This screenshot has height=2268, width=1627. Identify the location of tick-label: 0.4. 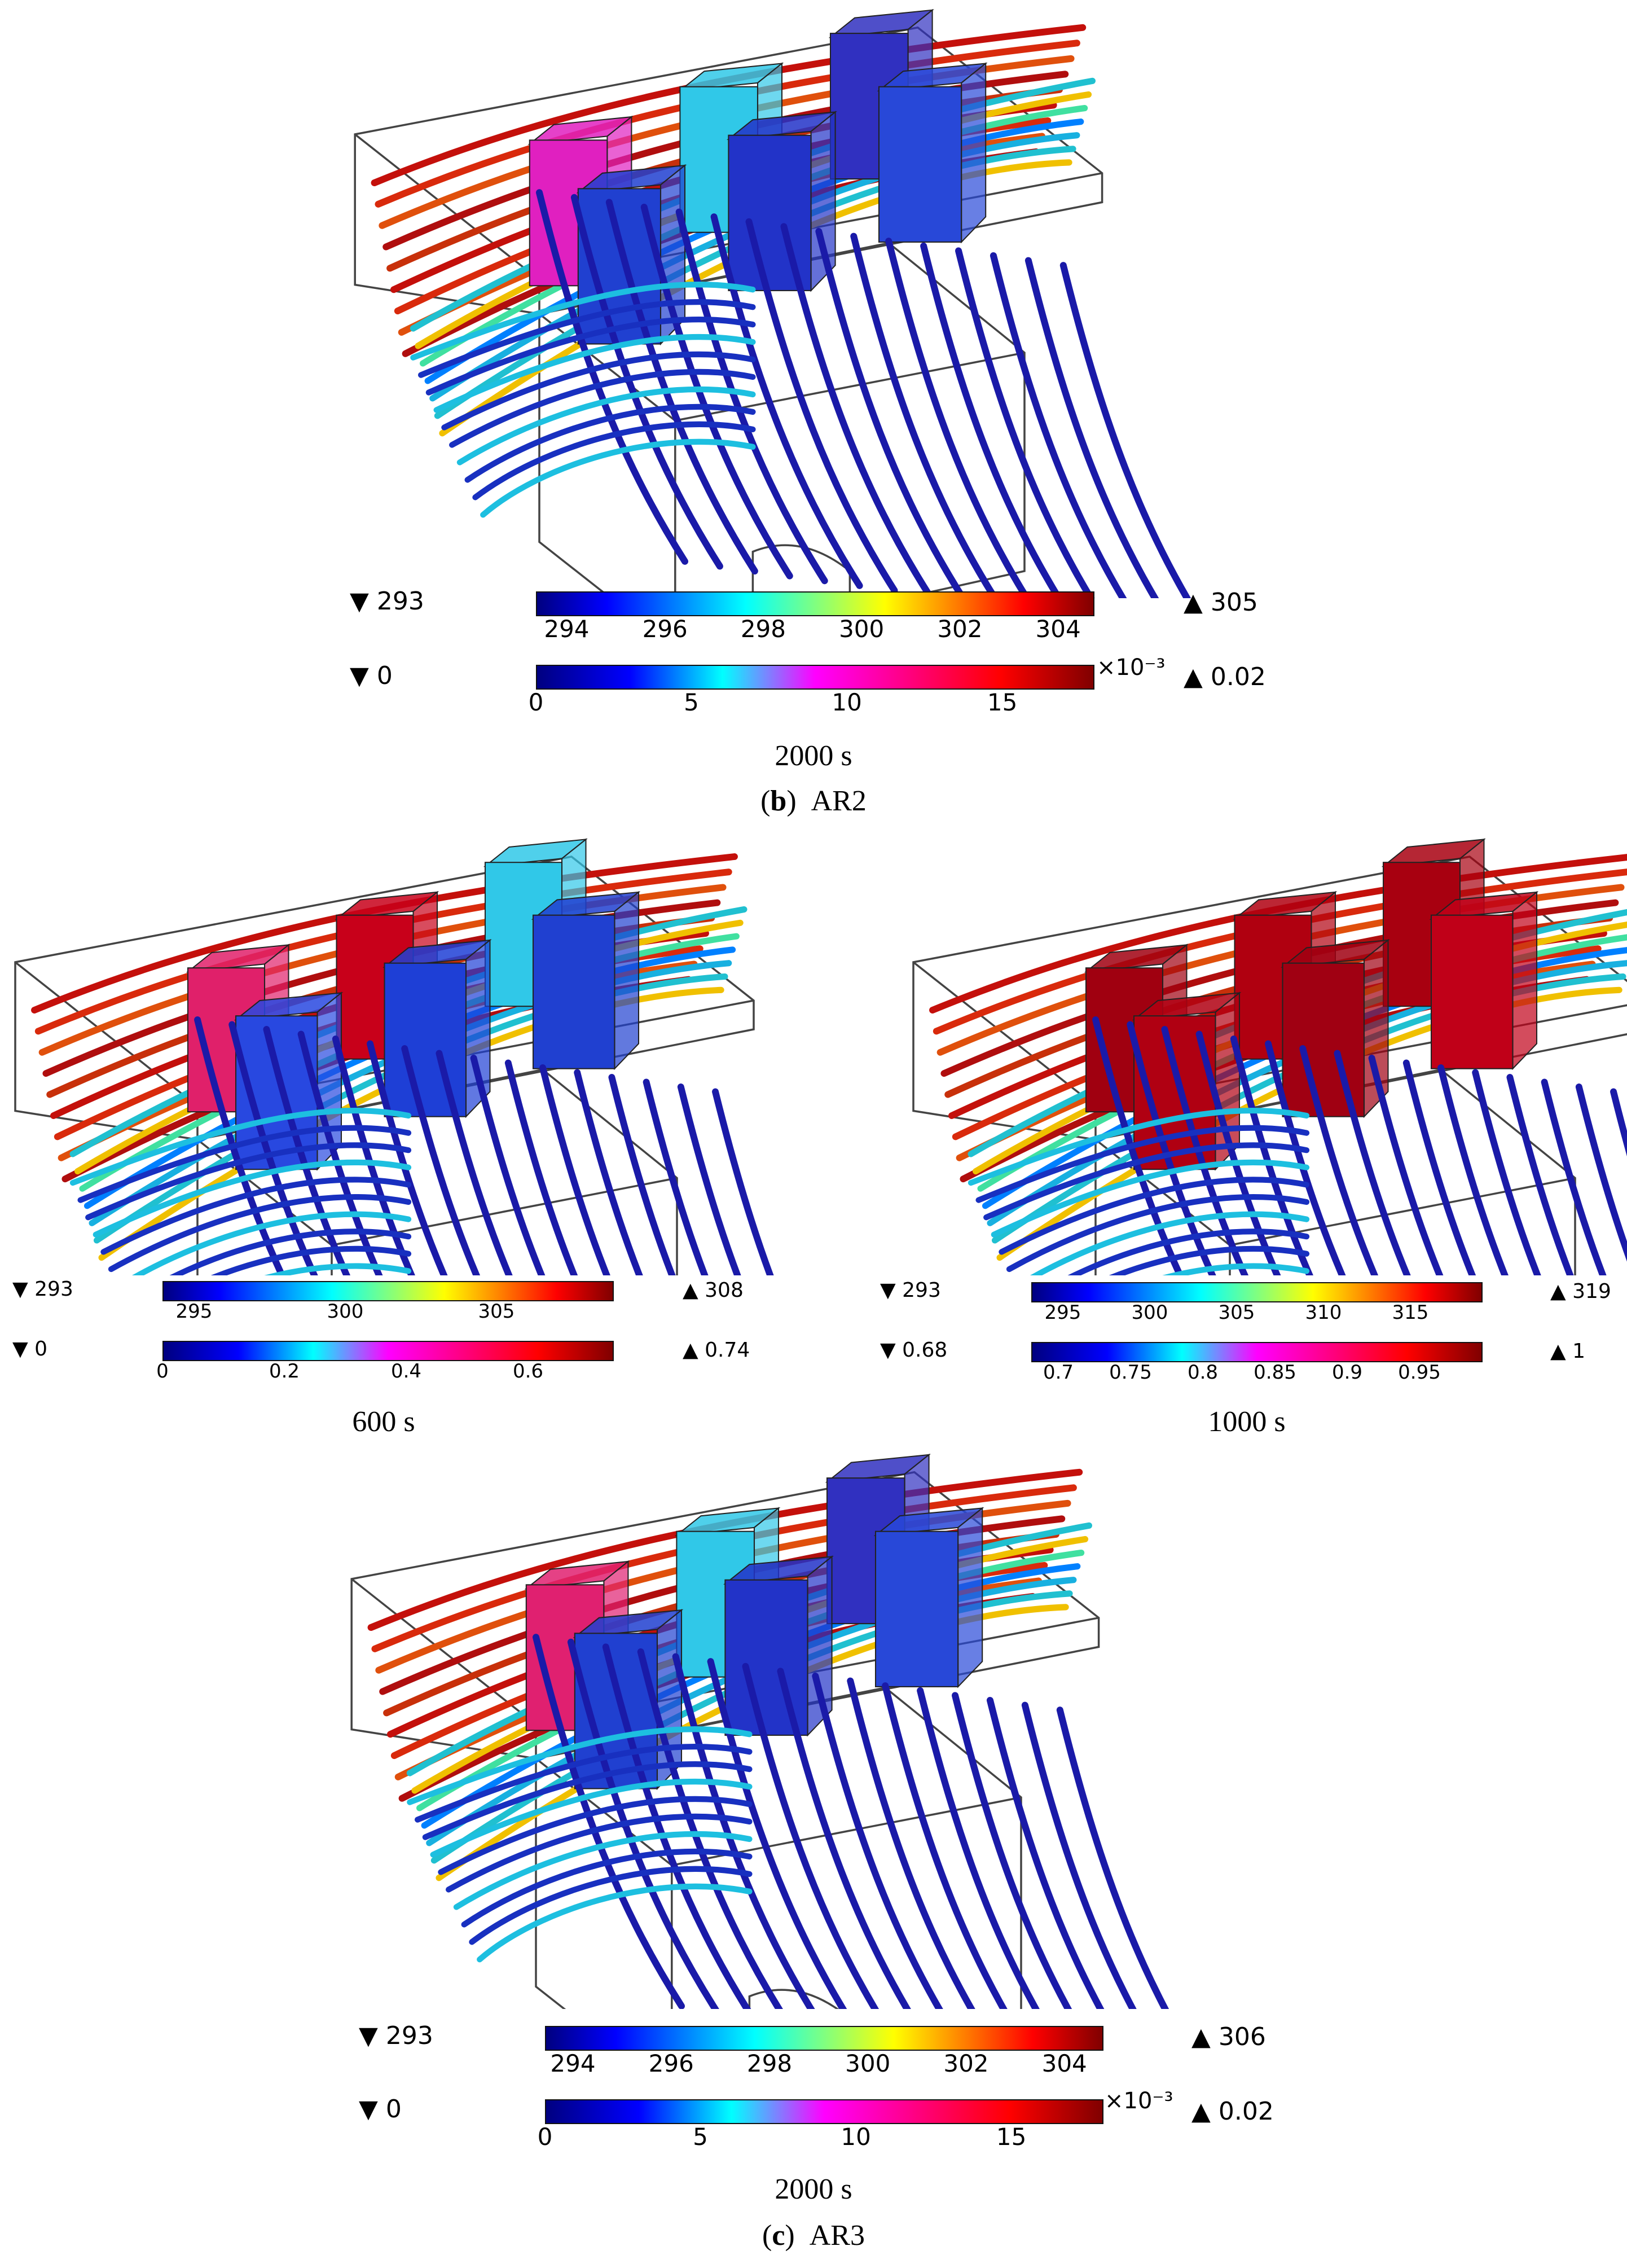
(406, 1371).